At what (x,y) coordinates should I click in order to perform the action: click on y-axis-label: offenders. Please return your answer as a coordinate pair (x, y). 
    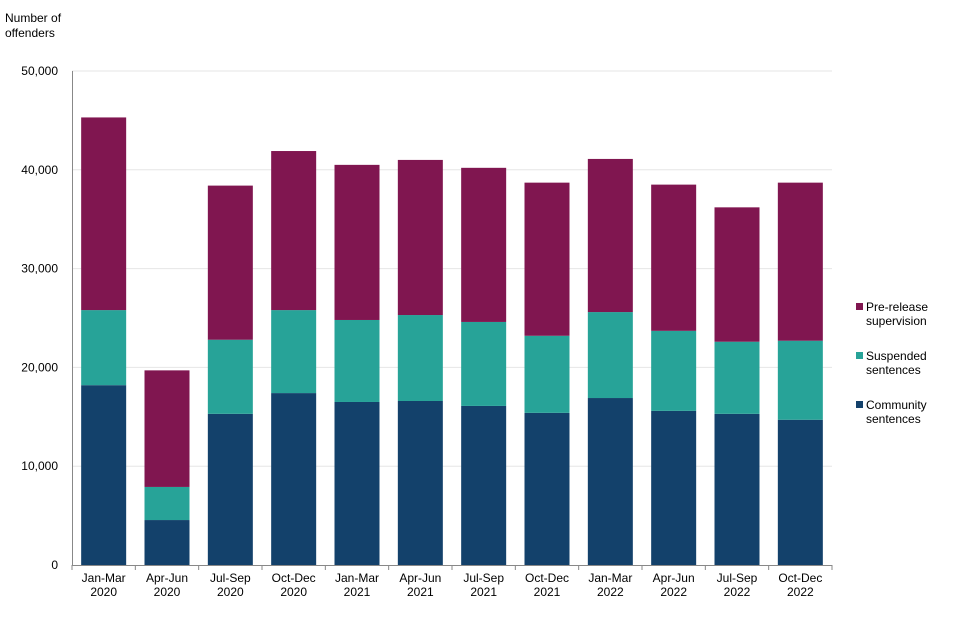
    Looking at the image, I should click on (30, 33).